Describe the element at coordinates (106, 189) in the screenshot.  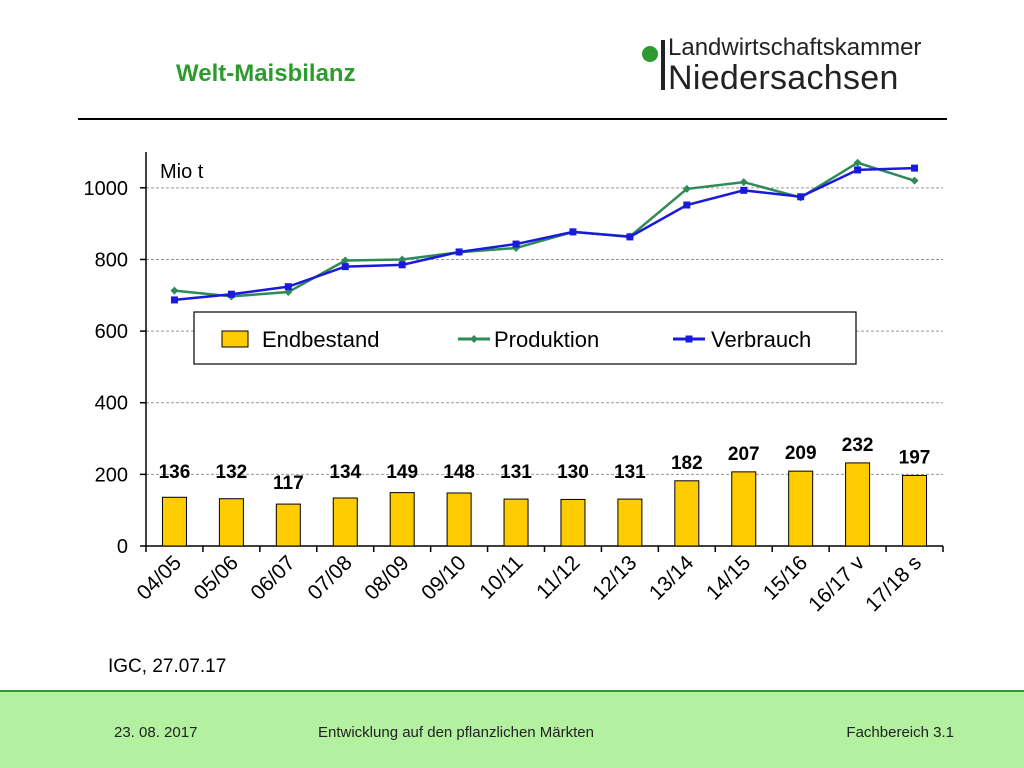
I see `y-tick-label: 1000` at that location.